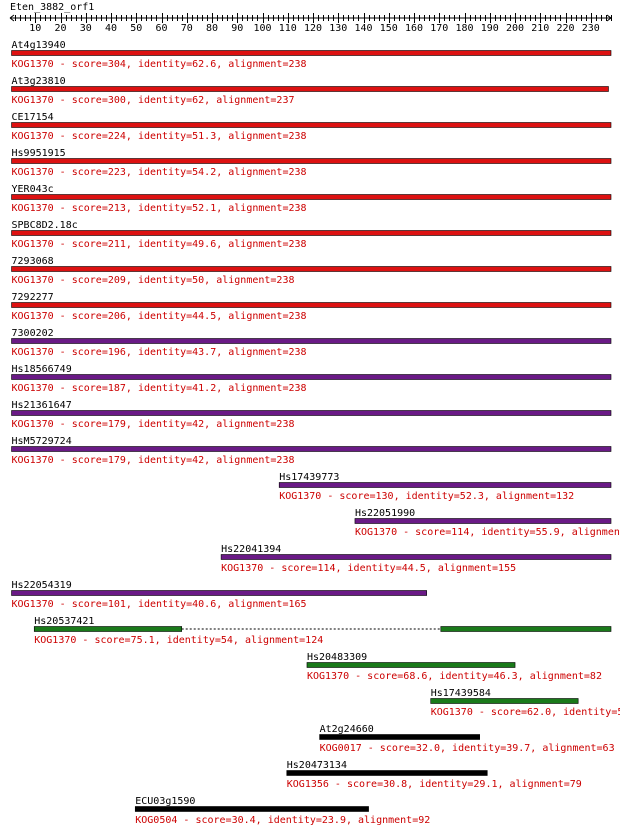 The height and width of the screenshot is (833, 620). What do you see at coordinates (317, 765) in the screenshot?
I see `hit-name: Hs20473134` at bounding box center [317, 765].